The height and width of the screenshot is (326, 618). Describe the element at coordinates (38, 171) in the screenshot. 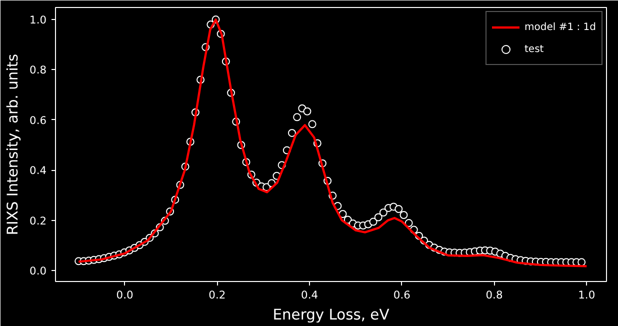

I see `y-tick-label: 0.4` at that location.